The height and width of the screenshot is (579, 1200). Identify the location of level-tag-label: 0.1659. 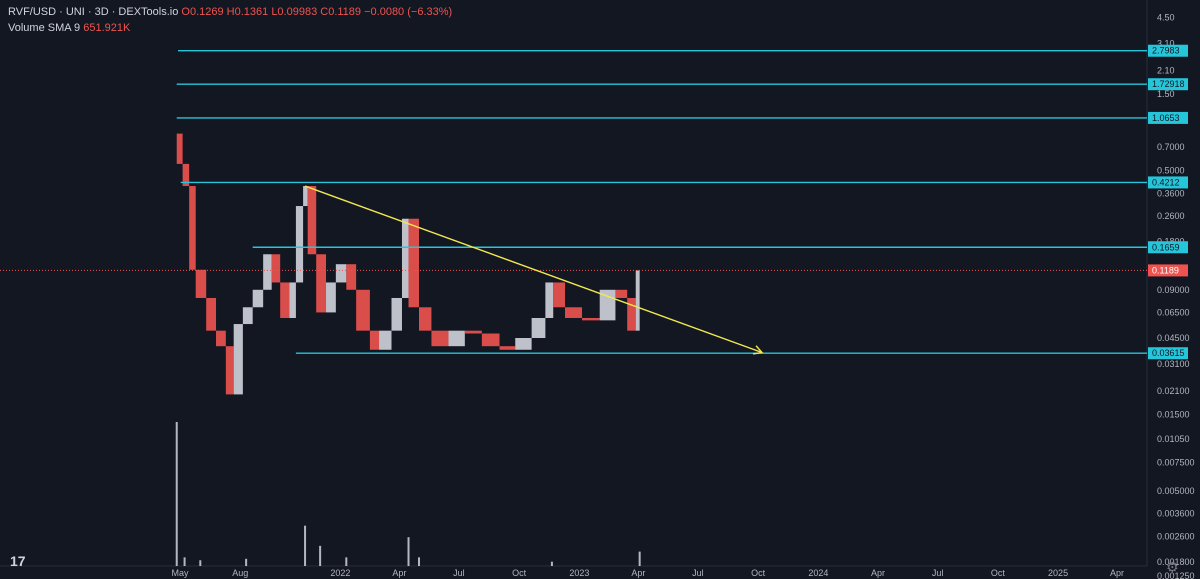
(1166, 247).